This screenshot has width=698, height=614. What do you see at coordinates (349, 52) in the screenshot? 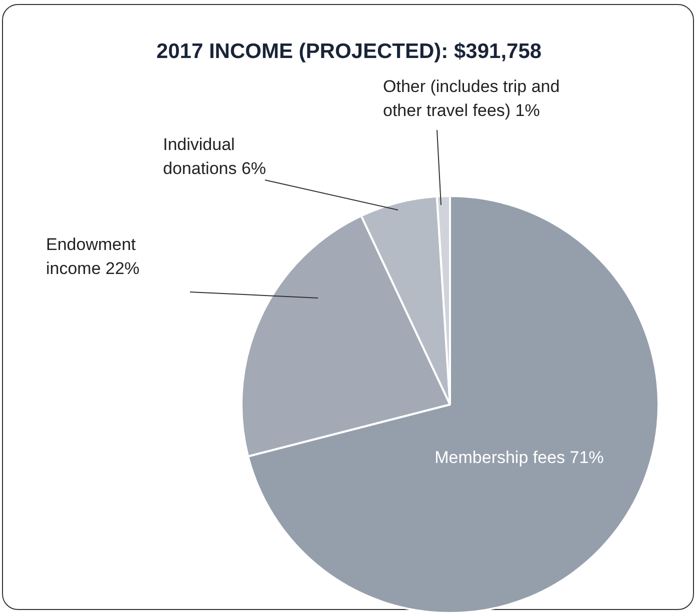
I see `chart-title: 2017 INCOME (PROJECTED): $391,758` at bounding box center [349, 52].